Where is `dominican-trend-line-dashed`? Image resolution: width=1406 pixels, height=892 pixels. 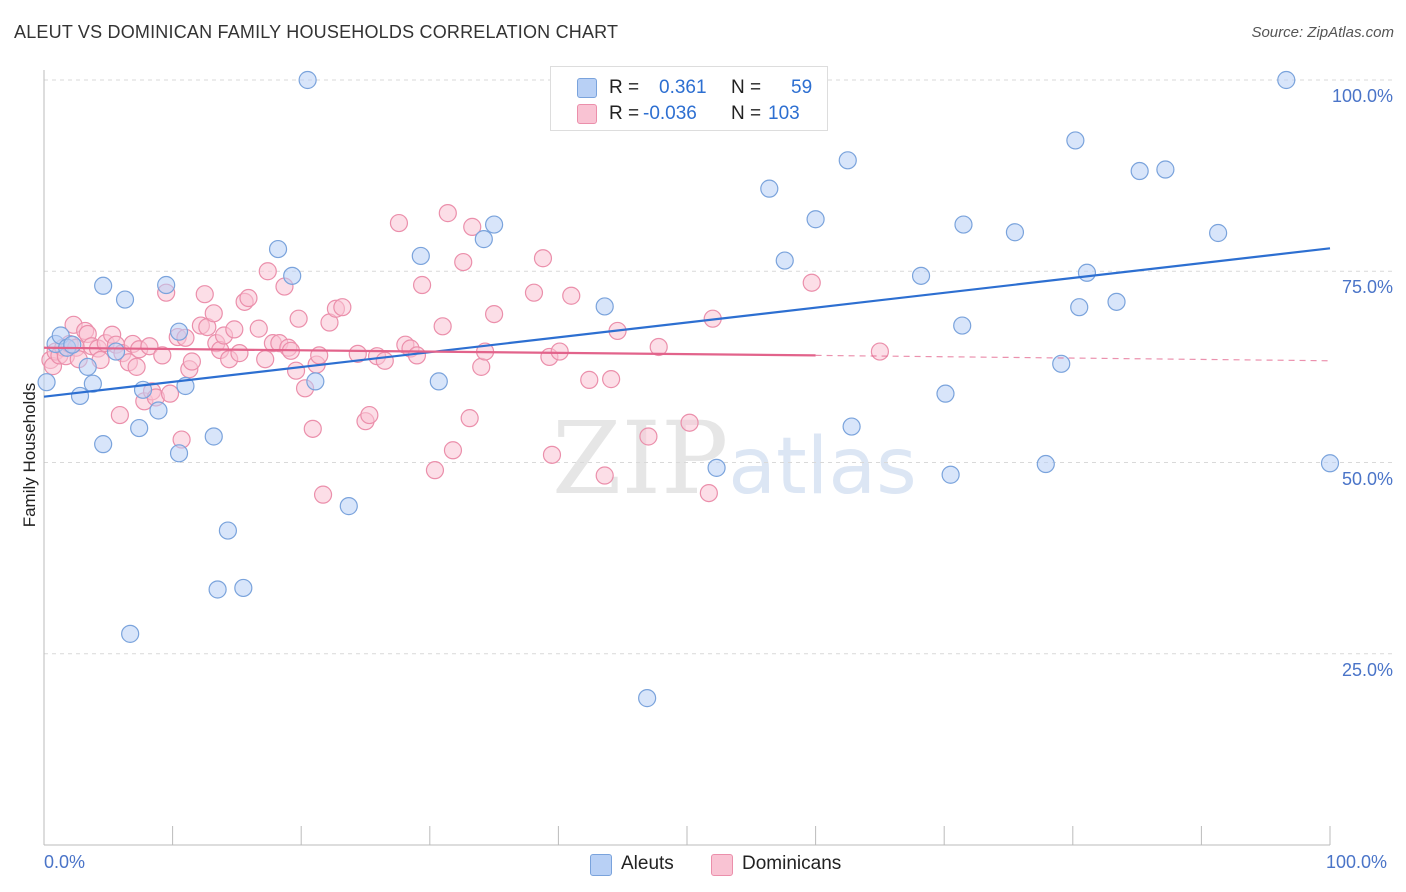 dominican-trend-line-dashed is located at coordinates (1073, 358).